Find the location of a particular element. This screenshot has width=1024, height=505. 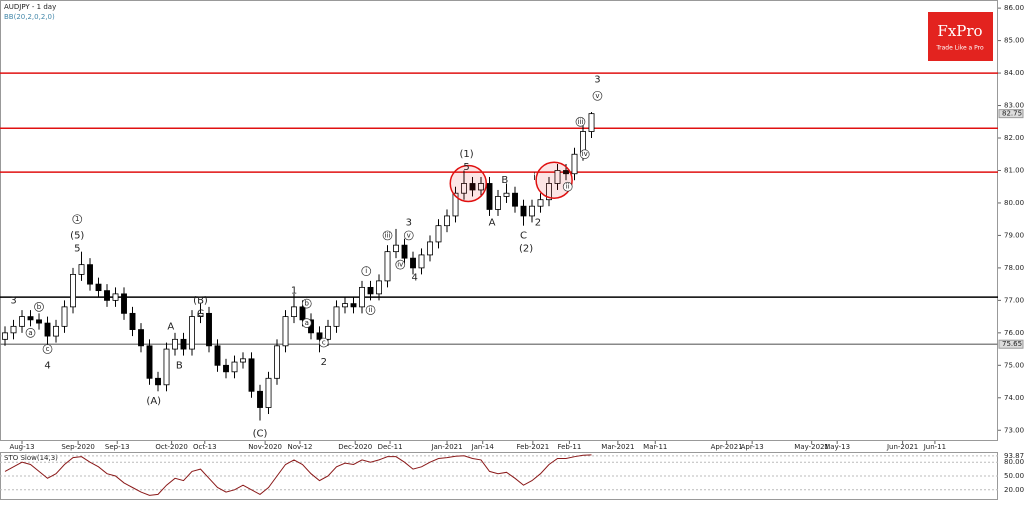

x-tick-label: May-13 is located at coordinates (837, 447).